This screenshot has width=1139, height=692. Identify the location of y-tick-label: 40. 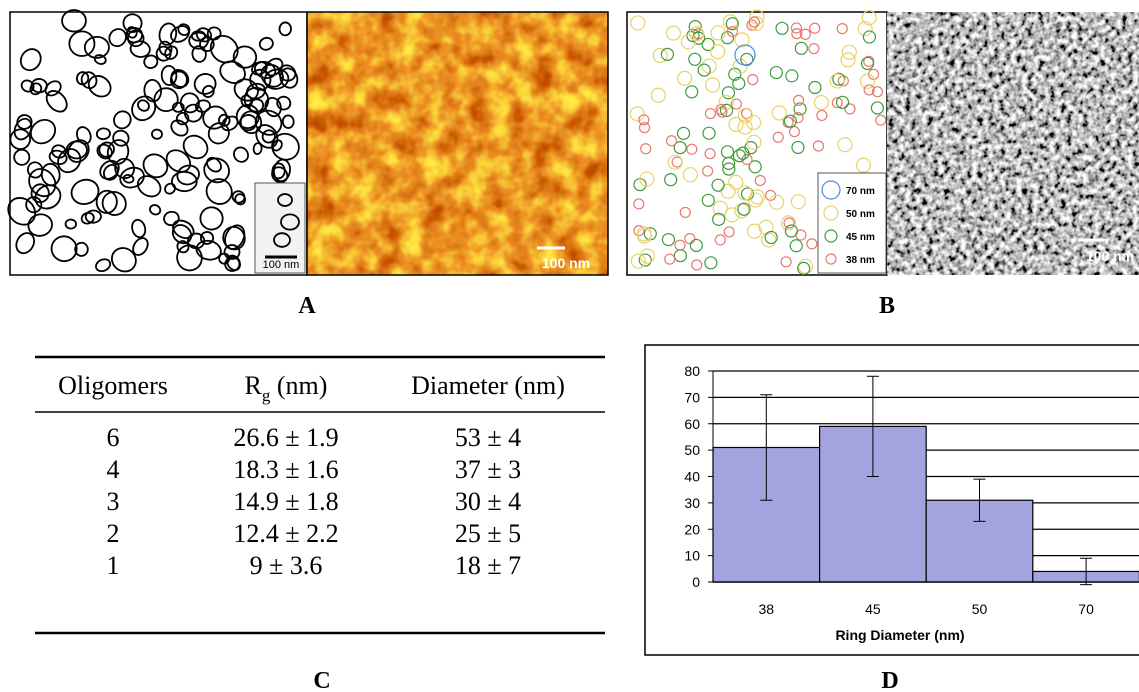
(692, 477).